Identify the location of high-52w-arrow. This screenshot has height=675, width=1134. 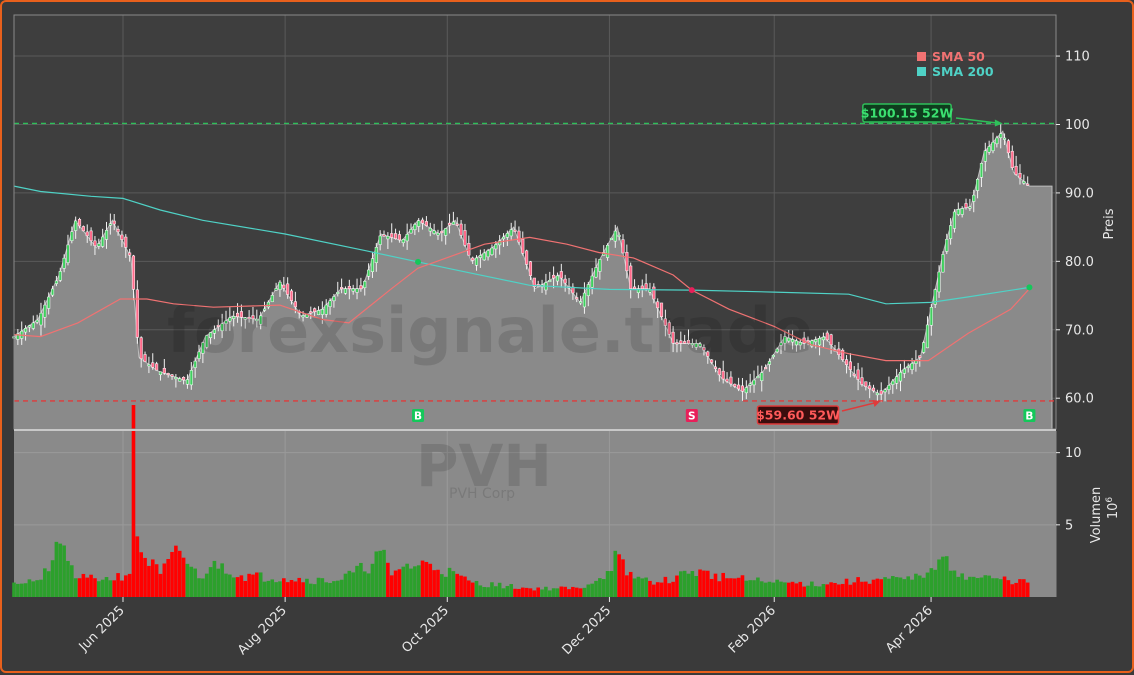
(978, 121).